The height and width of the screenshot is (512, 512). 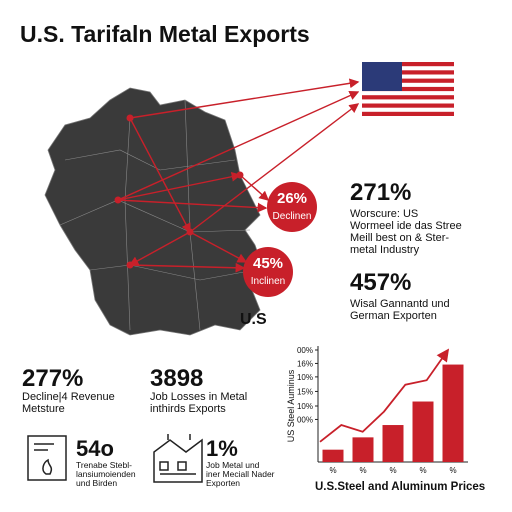 I want to click on stat-text: Exporten, so click(x=223, y=483).